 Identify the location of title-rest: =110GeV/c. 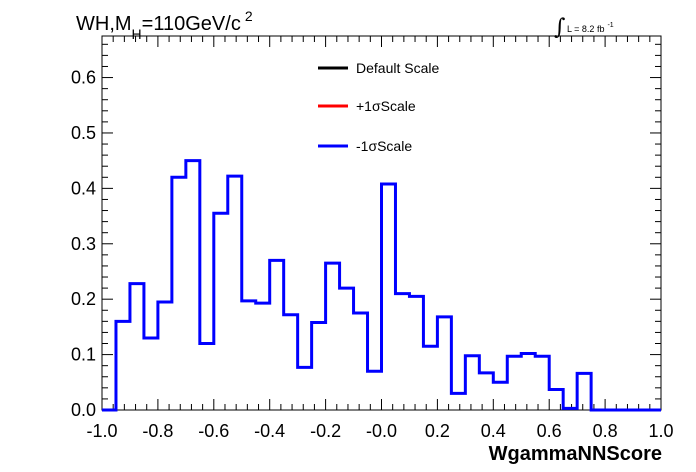
(191, 24).